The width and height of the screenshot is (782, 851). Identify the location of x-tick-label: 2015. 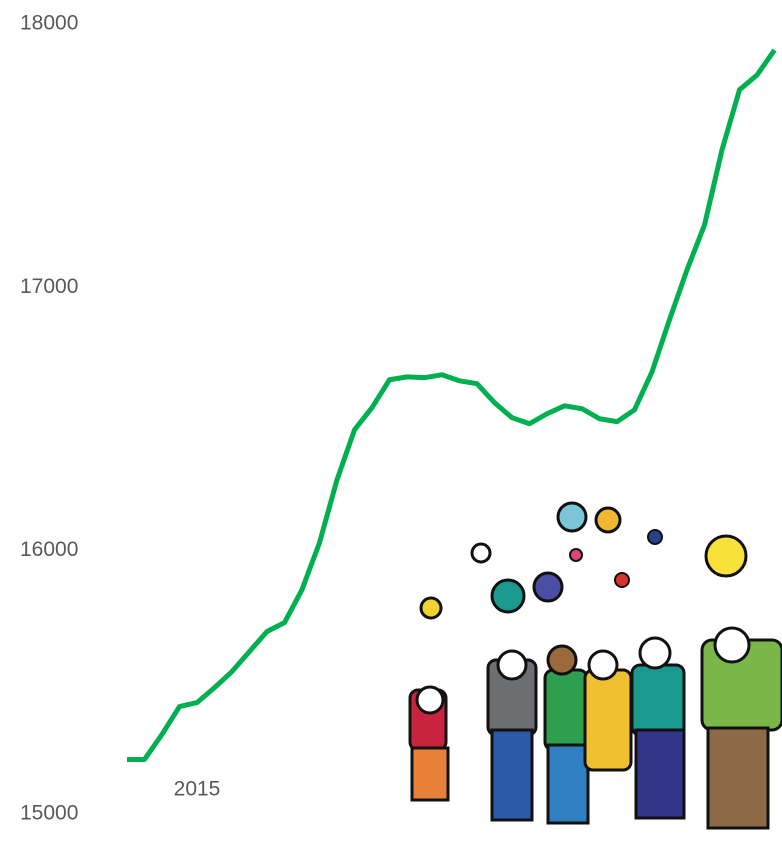
(197, 789).